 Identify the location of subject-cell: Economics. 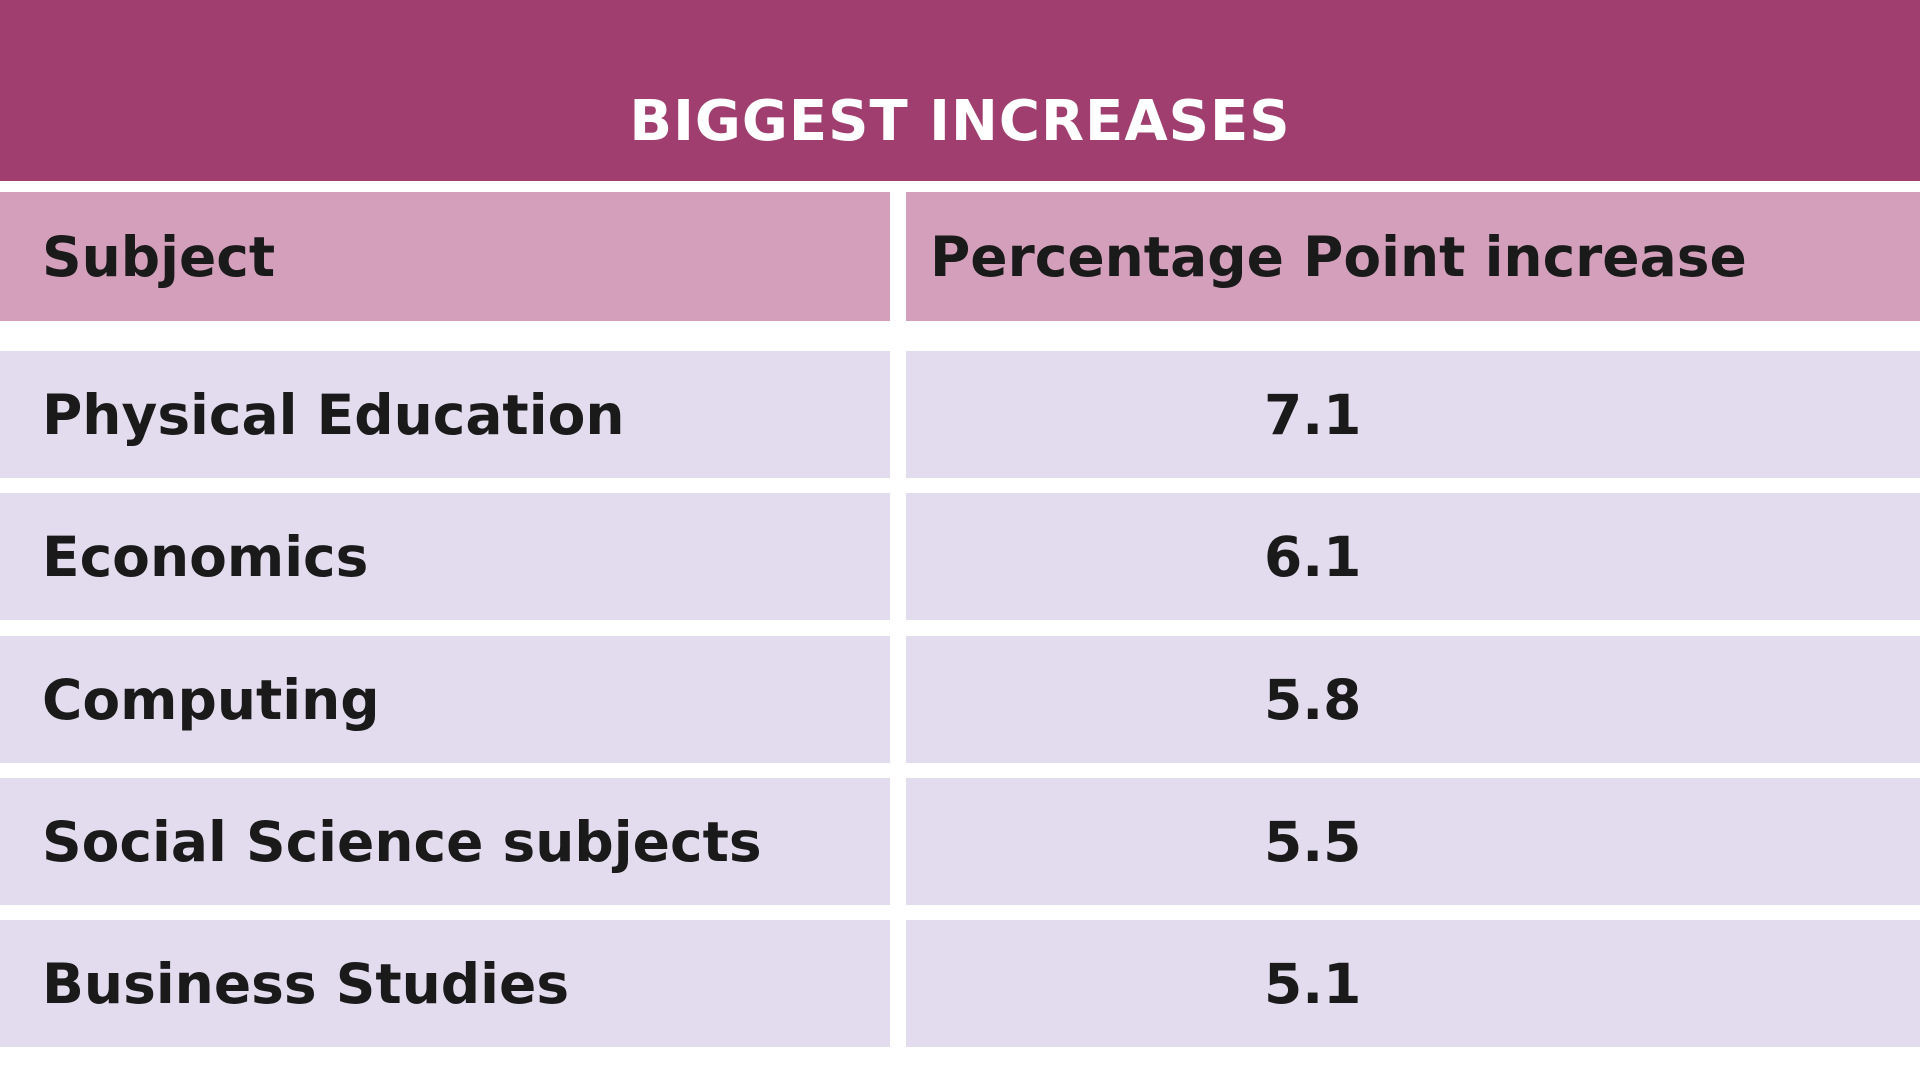
(445, 556).